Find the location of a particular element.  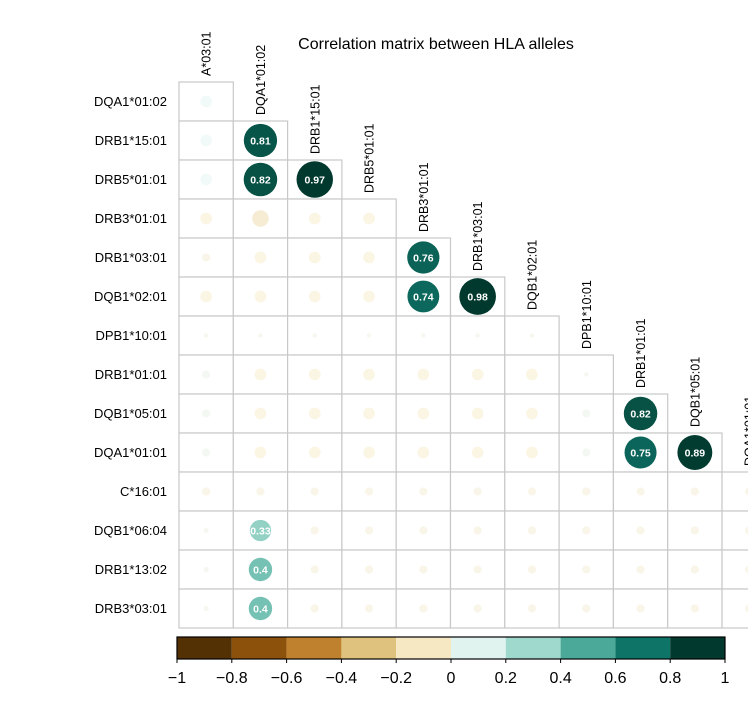

row-label: DQB1*02:01 is located at coordinates (130, 296).